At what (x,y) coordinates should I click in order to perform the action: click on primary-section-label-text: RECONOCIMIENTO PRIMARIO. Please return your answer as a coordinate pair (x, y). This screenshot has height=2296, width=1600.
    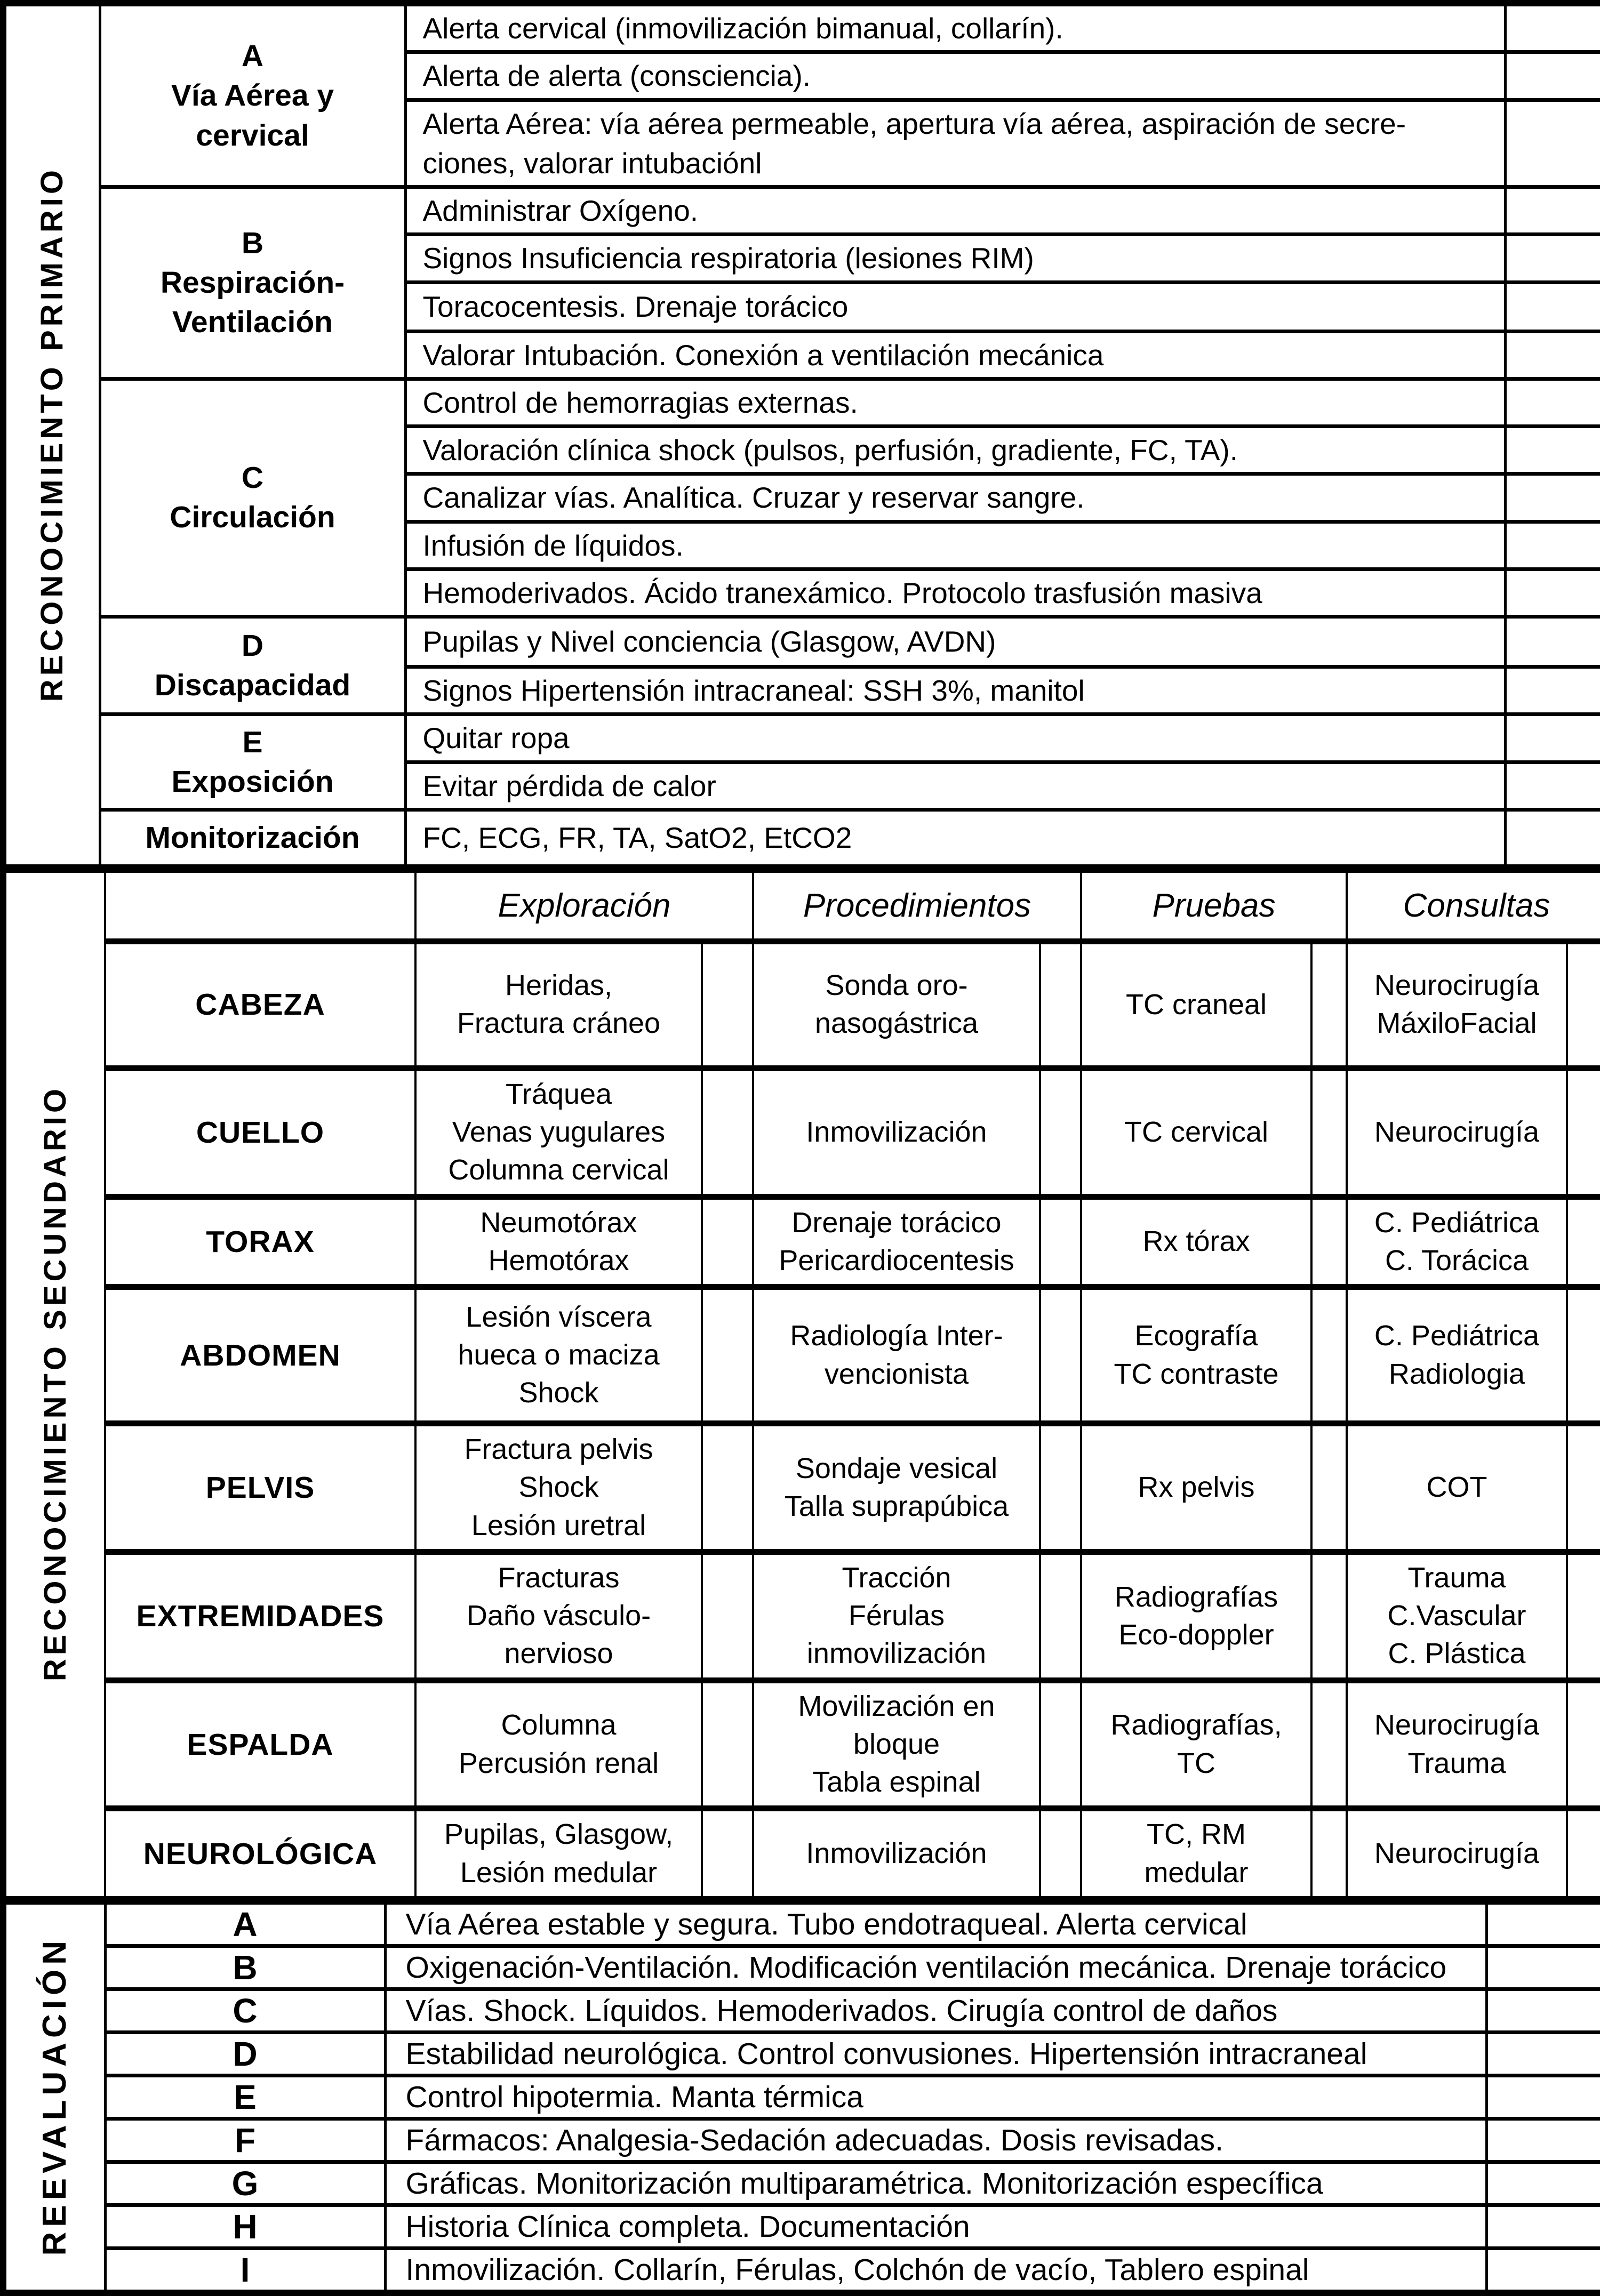
    Looking at the image, I should click on (52, 434).